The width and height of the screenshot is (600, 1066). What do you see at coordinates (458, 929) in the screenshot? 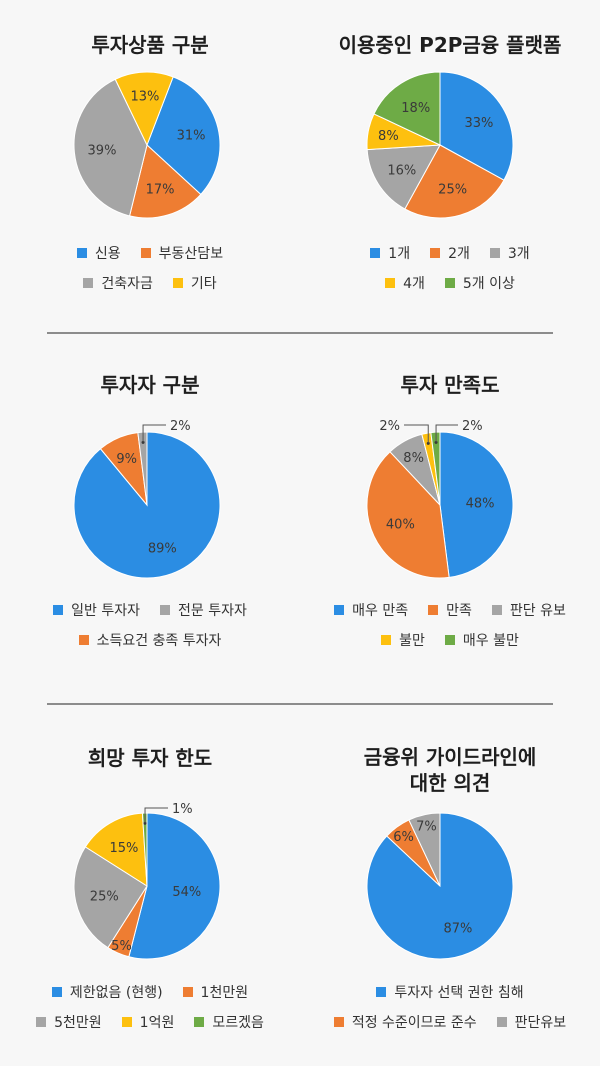
I see `slice-label: 87%` at bounding box center [458, 929].